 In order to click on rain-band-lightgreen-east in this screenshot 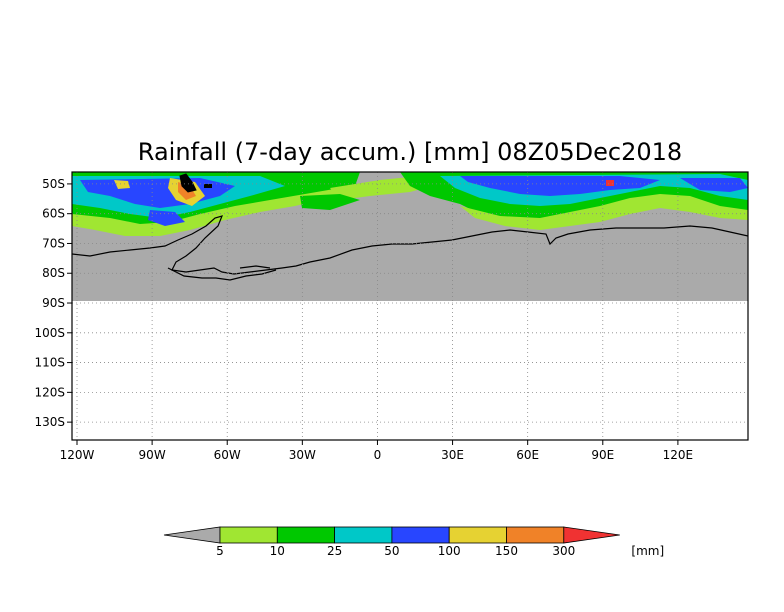, I will do `click(604, 212)`.